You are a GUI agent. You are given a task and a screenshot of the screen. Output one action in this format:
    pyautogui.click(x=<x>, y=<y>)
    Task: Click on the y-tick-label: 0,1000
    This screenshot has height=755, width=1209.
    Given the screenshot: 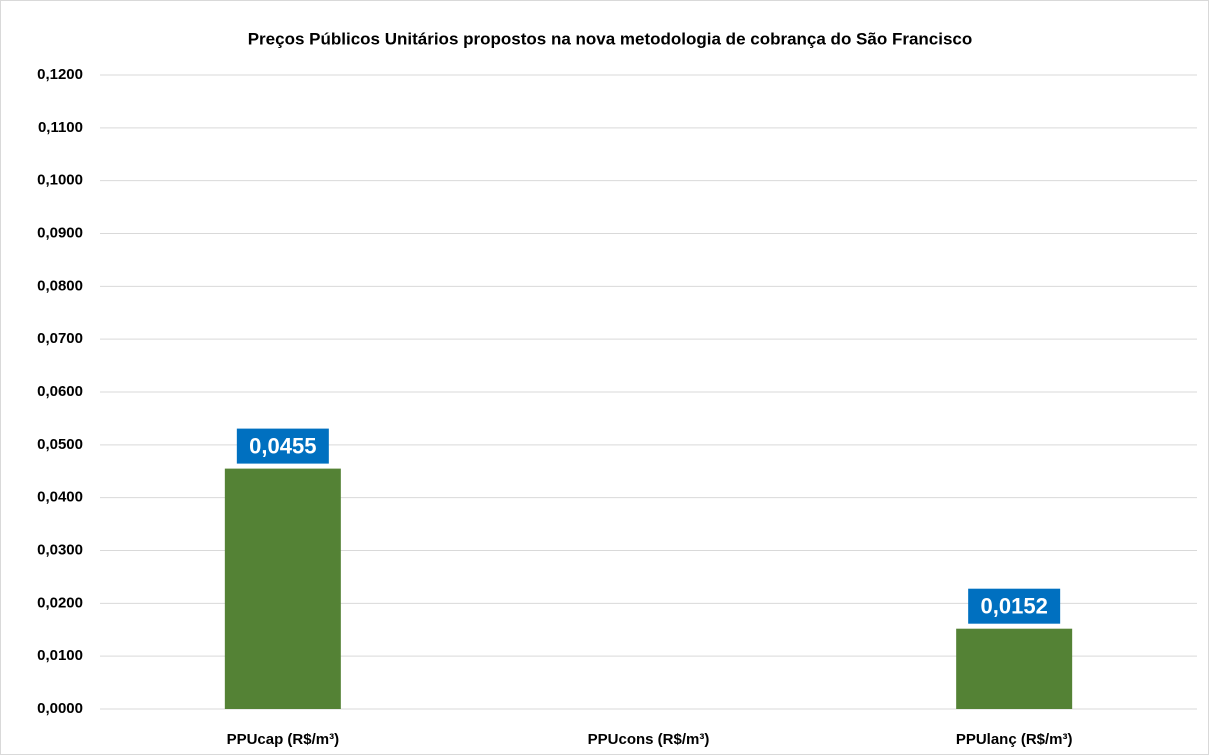 What is the action you would take?
    pyautogui.click(x=60, y=180)
    